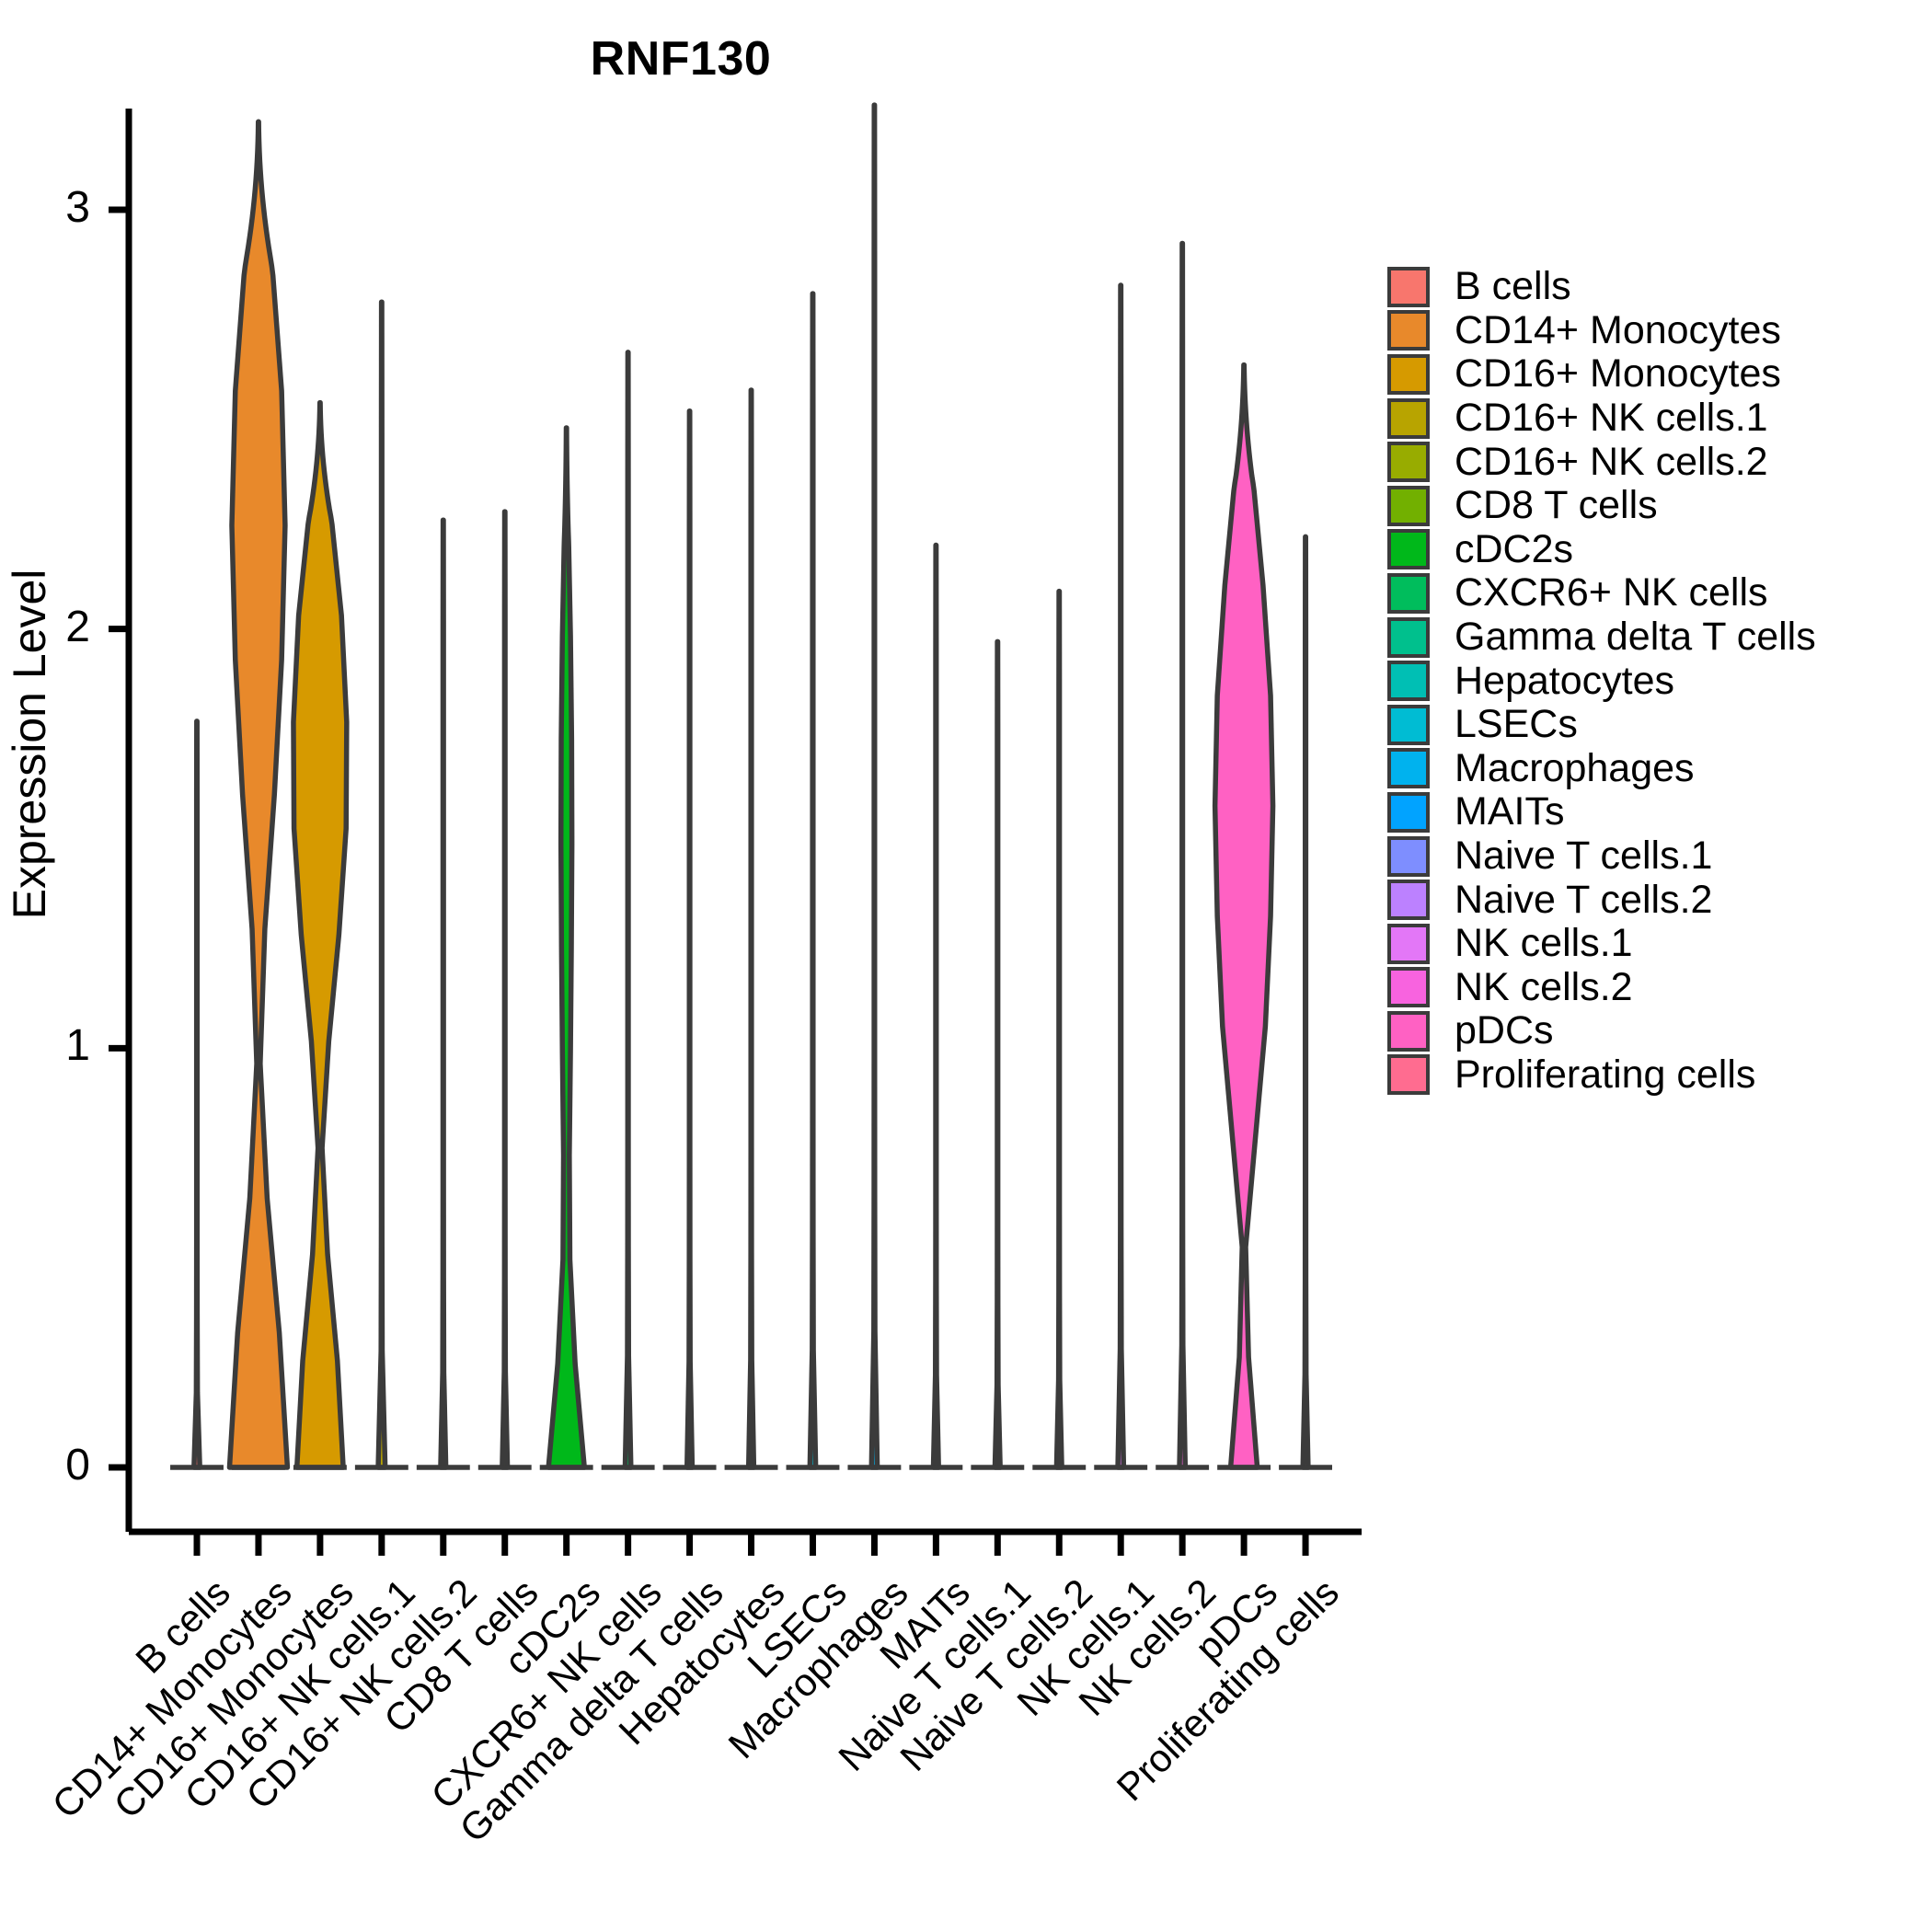  Describe the element at coordinates (1544, 986) in the screenshot. I see `legend-item-label: NK cells.2` at that location.